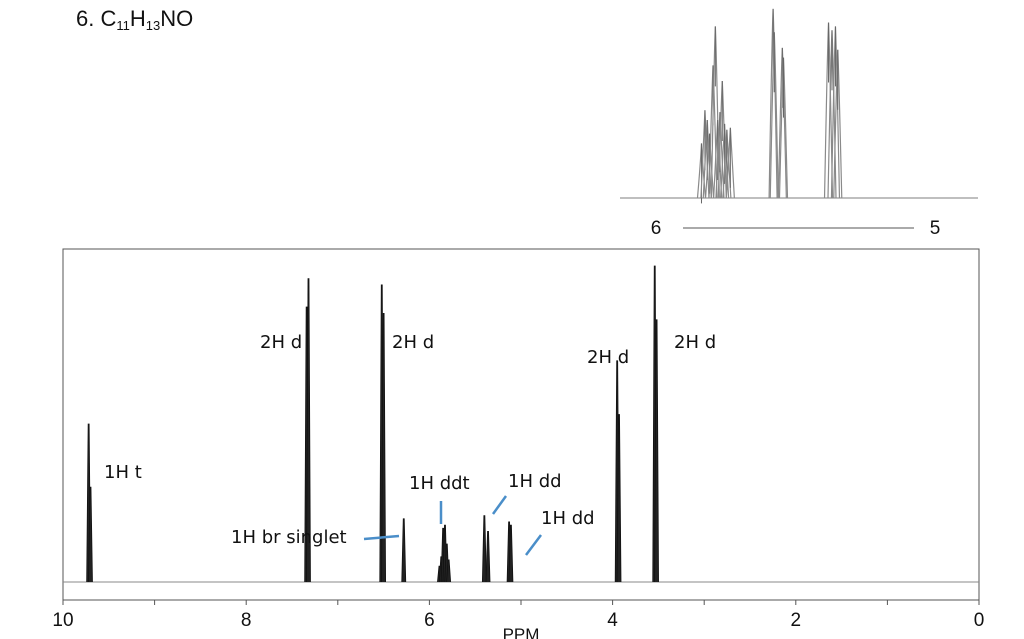 This screenshot has height=639, width=1024. Describe the element at coordinates (612, 620) in the screenshot. I see `x-tick-label: 4` at that location.